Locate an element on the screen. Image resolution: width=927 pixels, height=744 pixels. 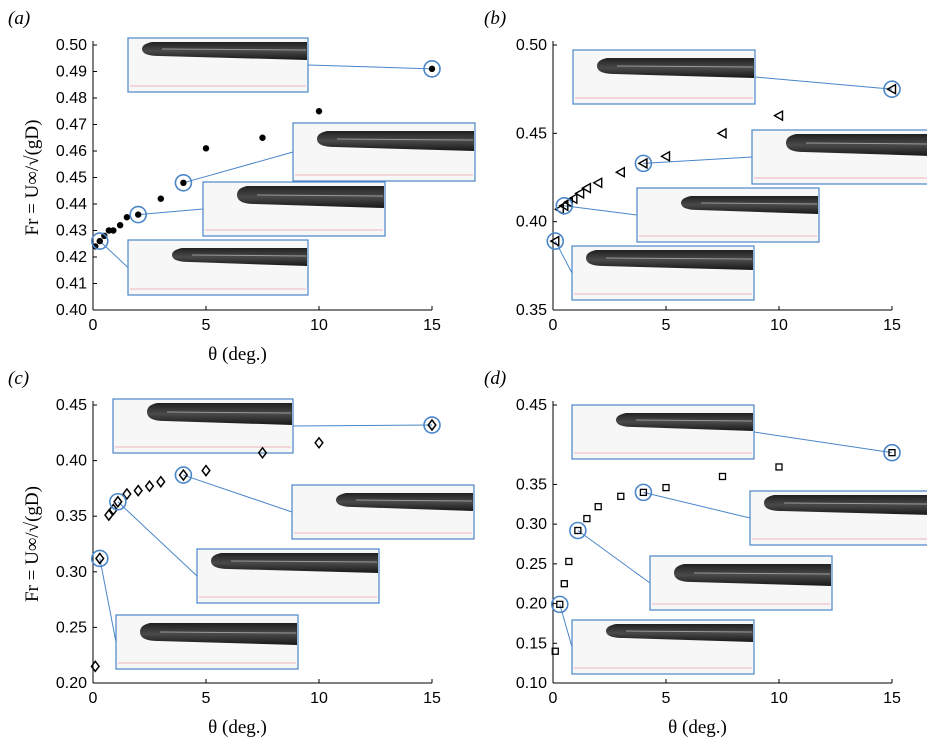
y-tick-label: 0.25 is located at coordinates (531, 564).